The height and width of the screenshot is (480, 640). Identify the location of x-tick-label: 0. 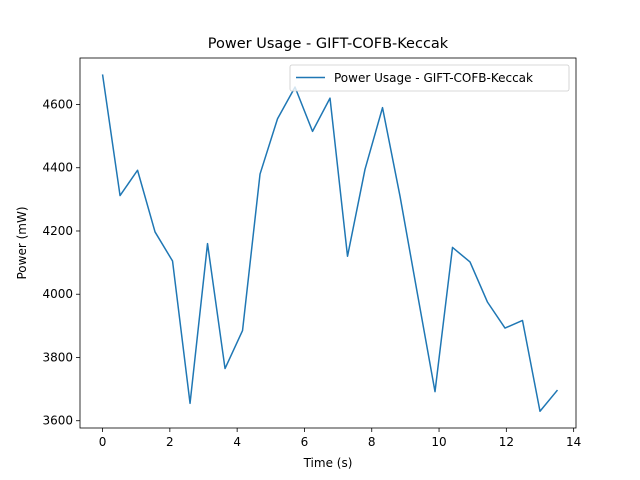
(103, 442).